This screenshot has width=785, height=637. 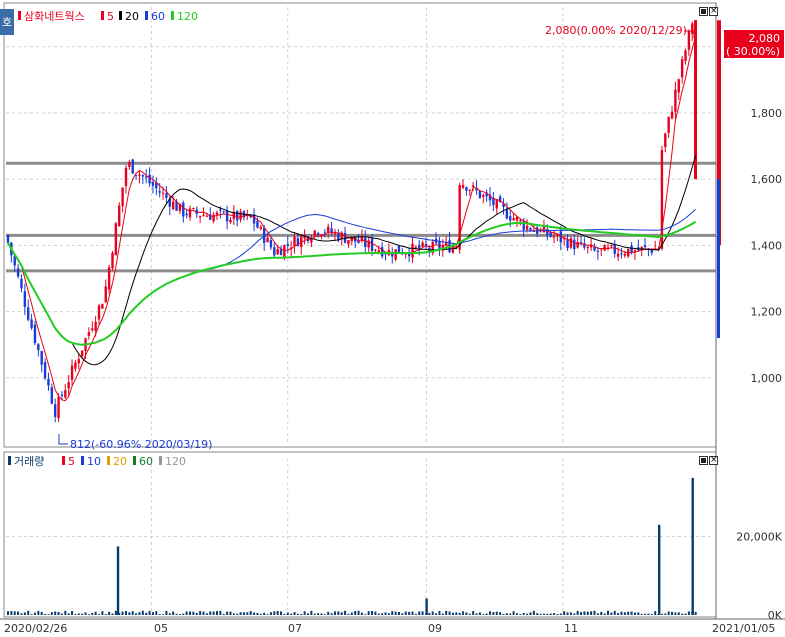 I want to click on volume-panel-maximize-button, so click(x=703, y=460).